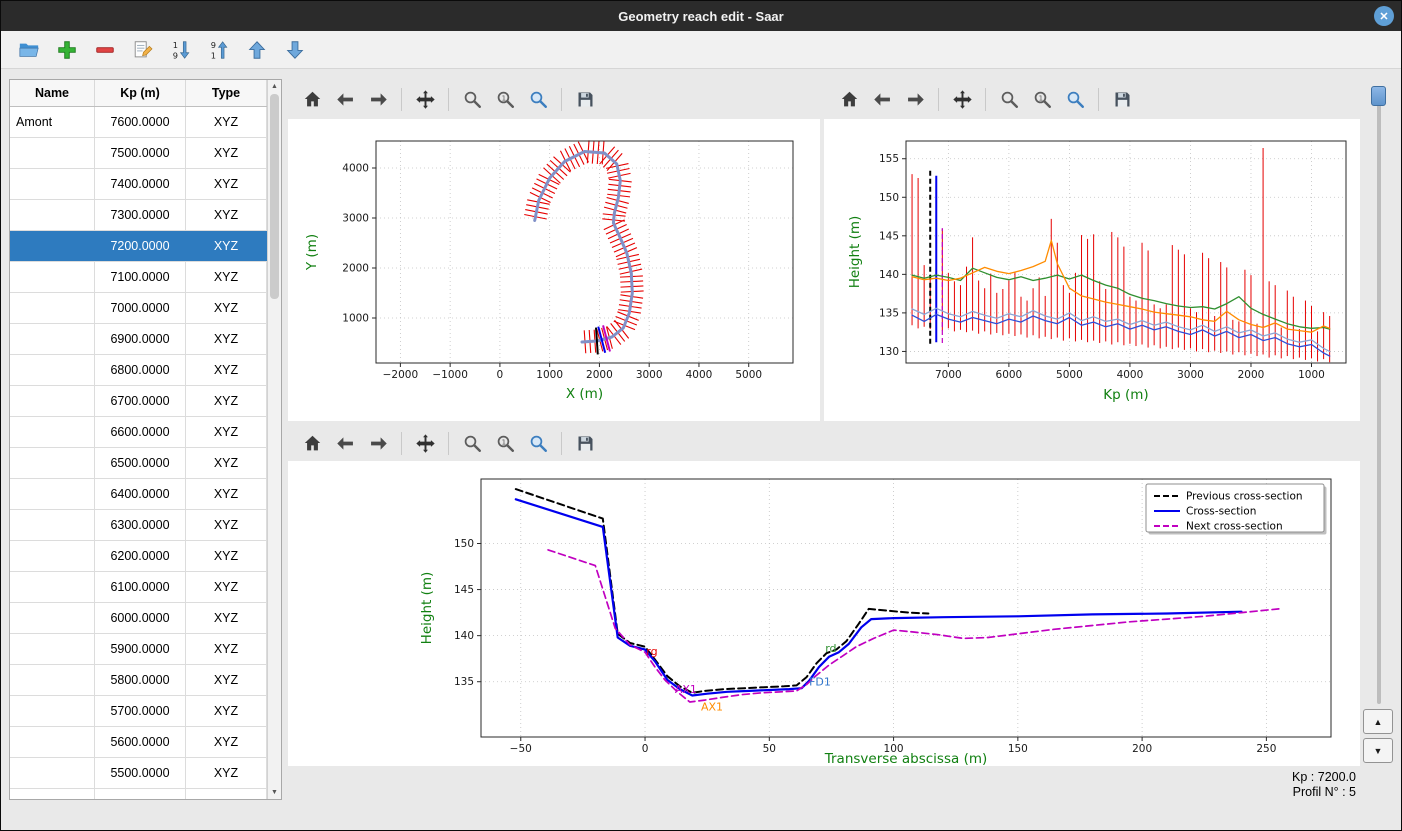 The height and width of the screenshot is (831, 1402). What do you see at coordinates (1378, 750) in the screenshot?
I see `next-profile-button: ▼` at bounding box center [1378, 750].